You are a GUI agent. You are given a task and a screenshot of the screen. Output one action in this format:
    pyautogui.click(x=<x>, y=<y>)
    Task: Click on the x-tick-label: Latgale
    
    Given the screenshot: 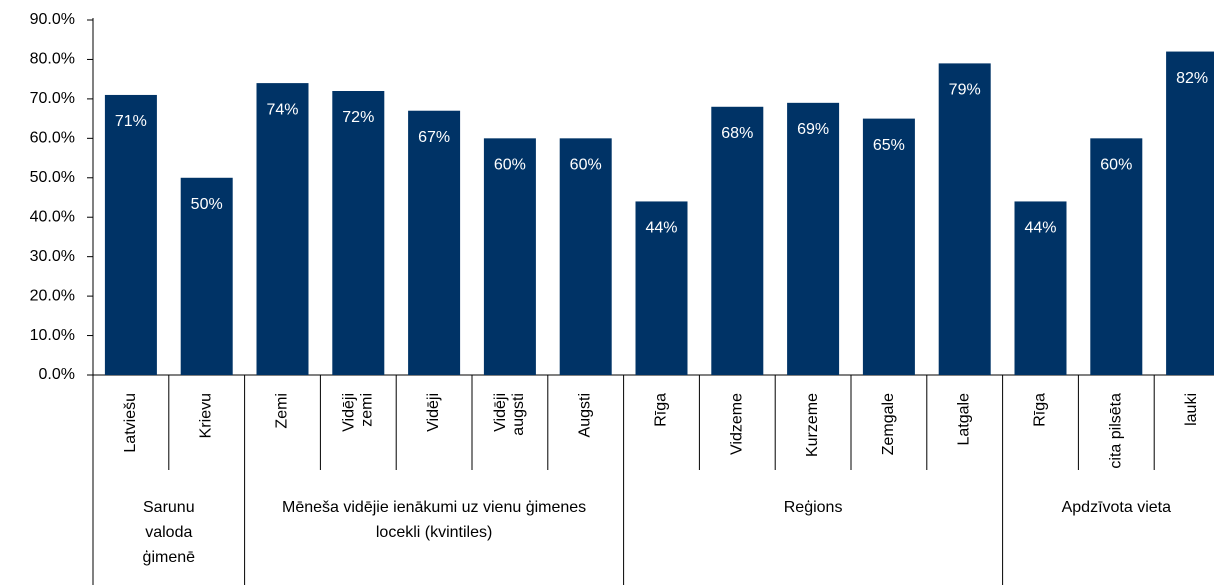 What is the action you would take?
    pyautogui.click(x=964, y=419)
    